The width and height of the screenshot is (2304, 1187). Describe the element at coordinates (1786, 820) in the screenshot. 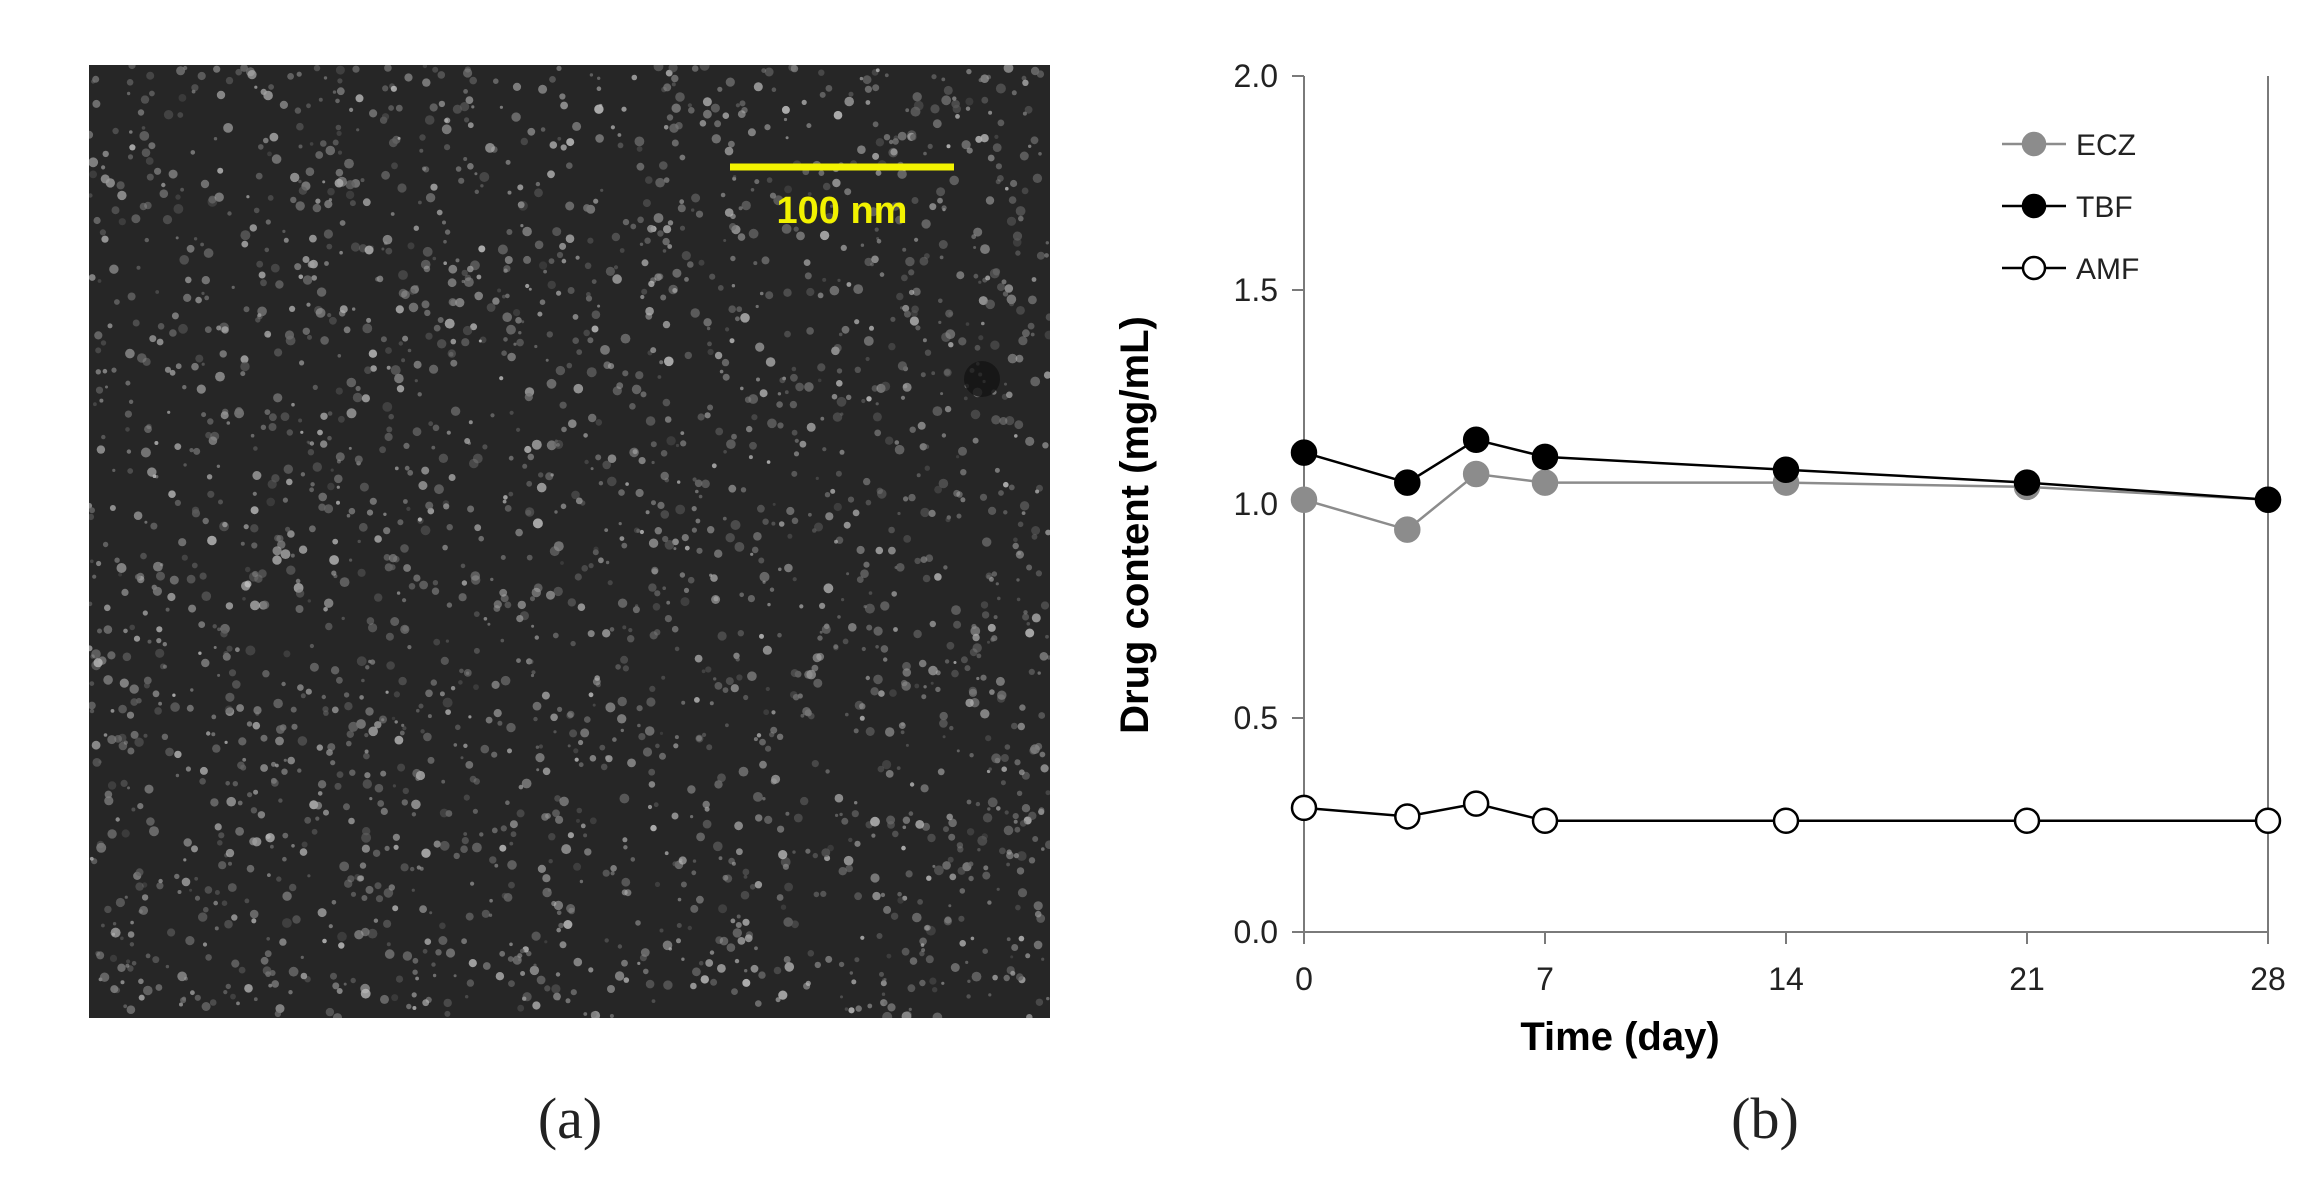

I see `series-amf-point` at that location.